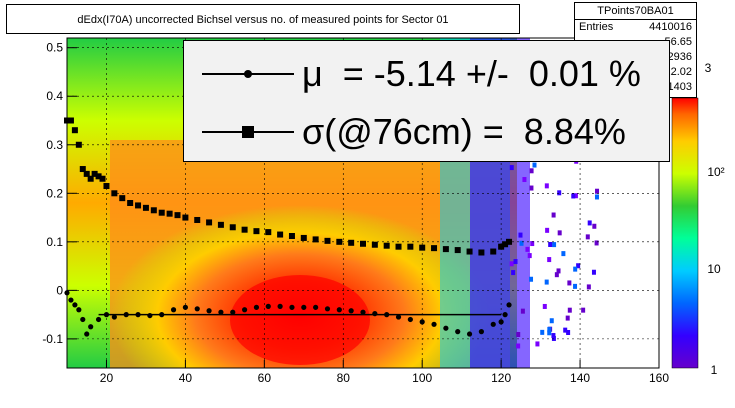 The image size is (735, 408). What do you see at coordinates (422, 378) in the screenshot?
I see `x-tick-label: 100` at bounding box center [422, 378].